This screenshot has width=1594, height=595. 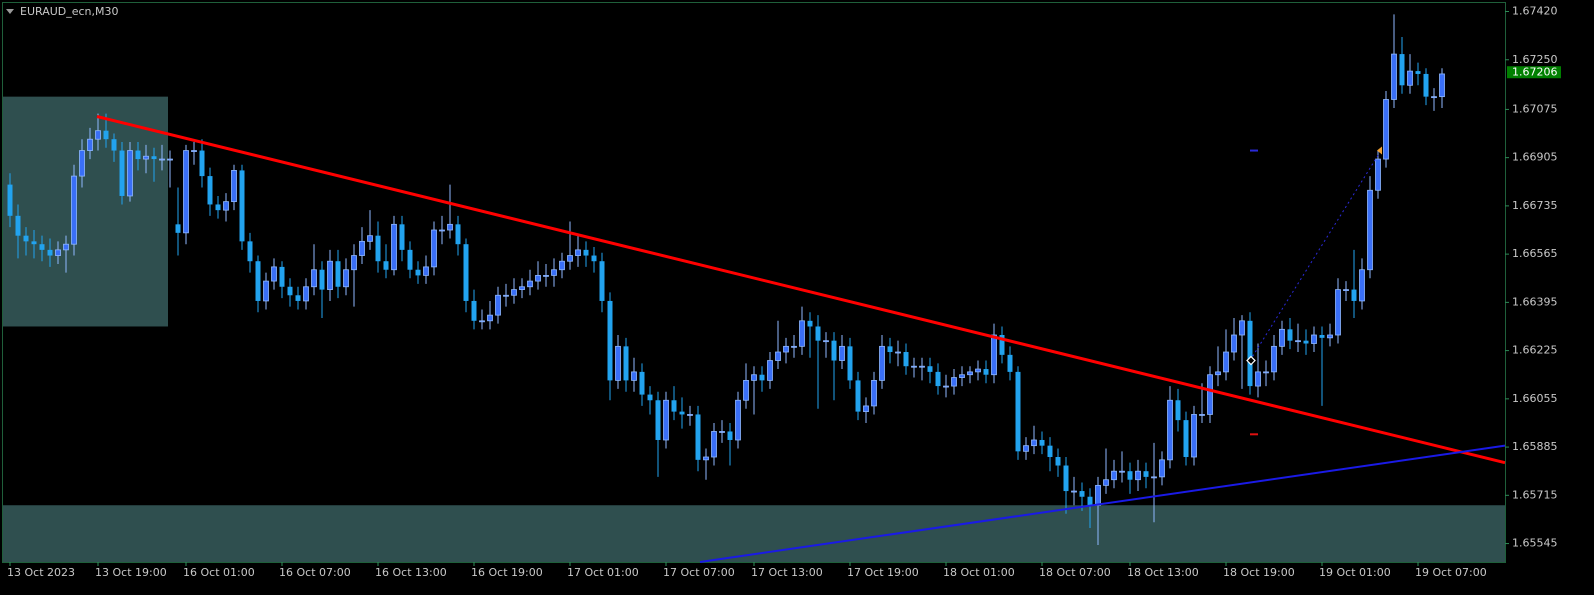 What do you see at coordinates (69, 11) in the screenshot?
I see `chart-title: EURAUD_ecn,M30` at bounding box center [69, 11].